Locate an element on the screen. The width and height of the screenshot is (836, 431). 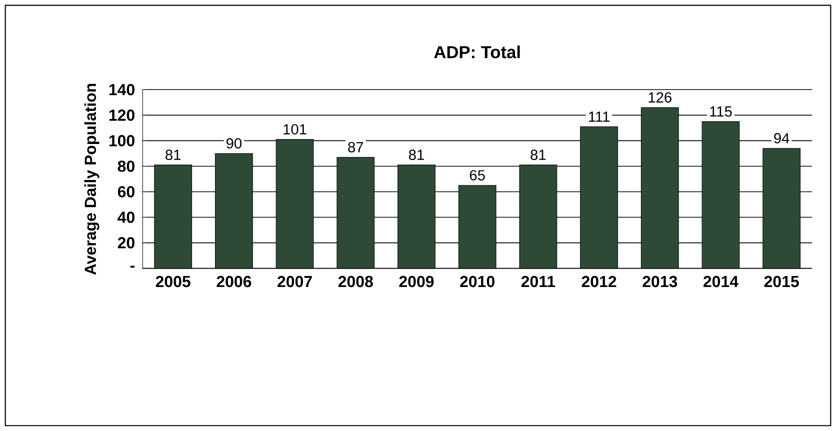
y-tick-label: 40 is located at coordinates (126, 217).